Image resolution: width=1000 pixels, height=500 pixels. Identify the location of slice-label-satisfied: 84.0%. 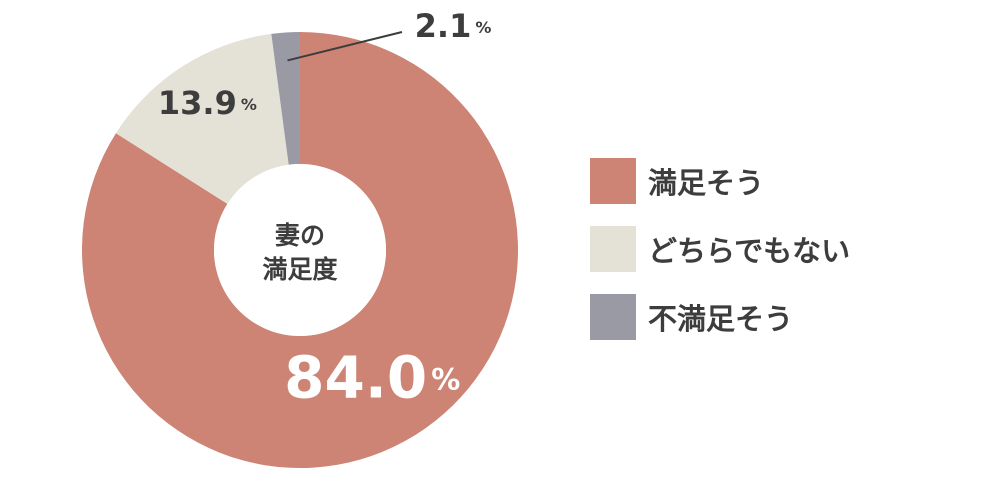
(372, 378).